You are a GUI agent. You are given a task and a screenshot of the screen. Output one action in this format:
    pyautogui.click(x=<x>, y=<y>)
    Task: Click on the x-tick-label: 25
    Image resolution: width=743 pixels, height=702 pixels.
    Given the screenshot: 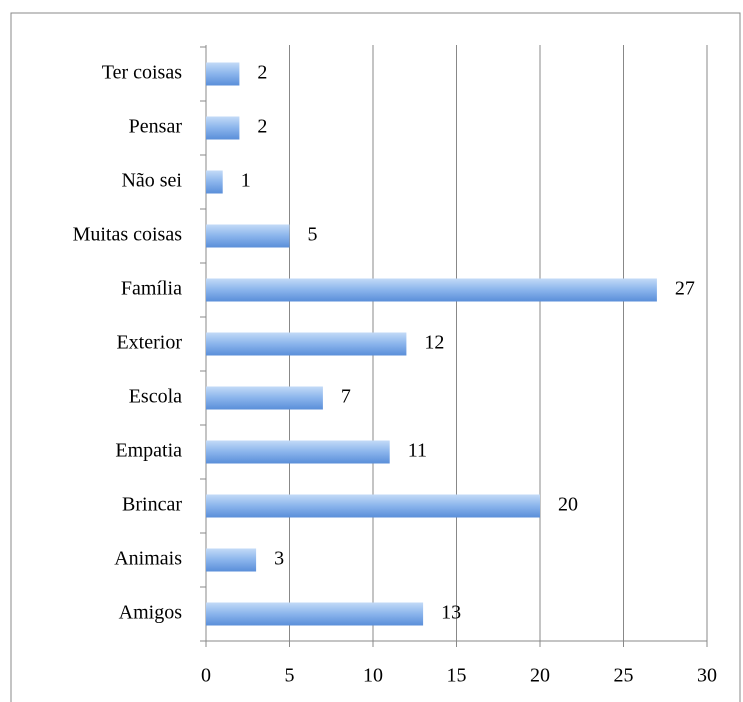 What is the action you would take?
    pyautogui.click(x=624, y=676)
    